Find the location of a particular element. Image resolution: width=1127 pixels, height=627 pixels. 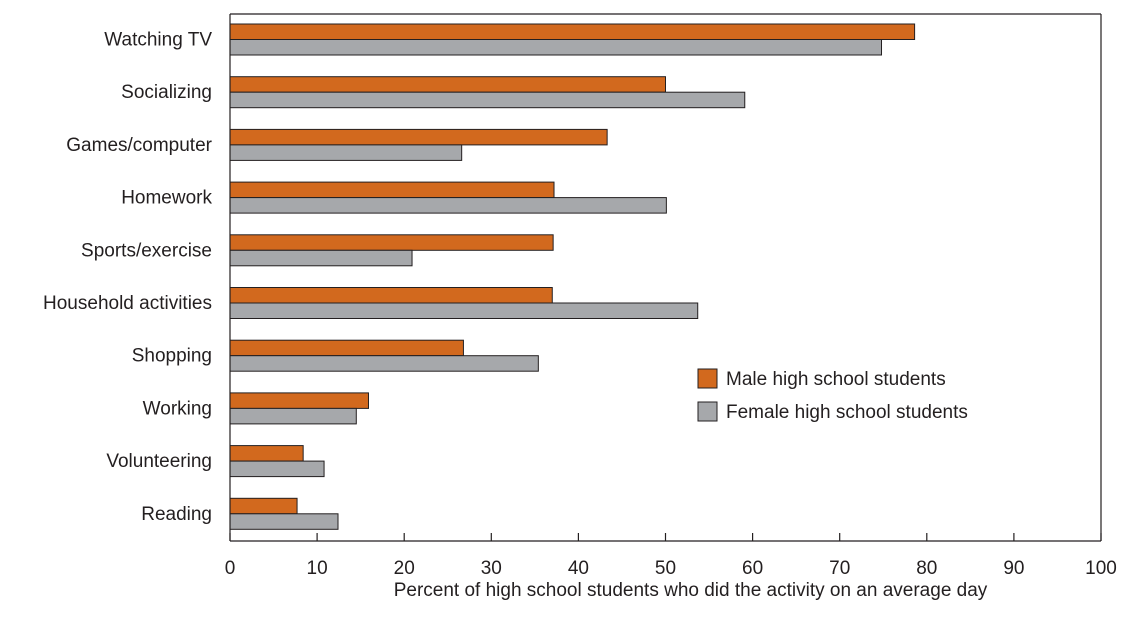

bar-male-games-computer is located at coordinates (418, 137).